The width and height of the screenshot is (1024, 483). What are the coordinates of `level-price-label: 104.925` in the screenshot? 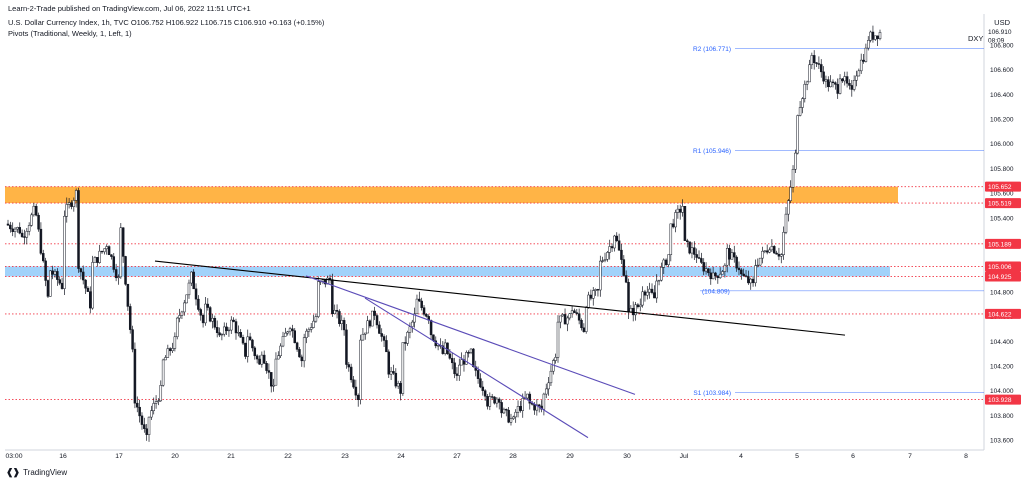 It's located at (1000, 277).